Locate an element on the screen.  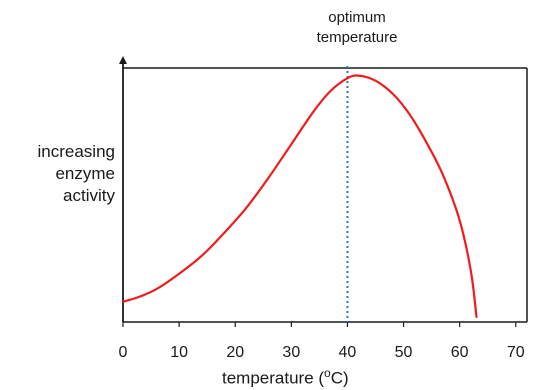
x-axis-label: temperature (oC) is located at coordinates (285, 376).